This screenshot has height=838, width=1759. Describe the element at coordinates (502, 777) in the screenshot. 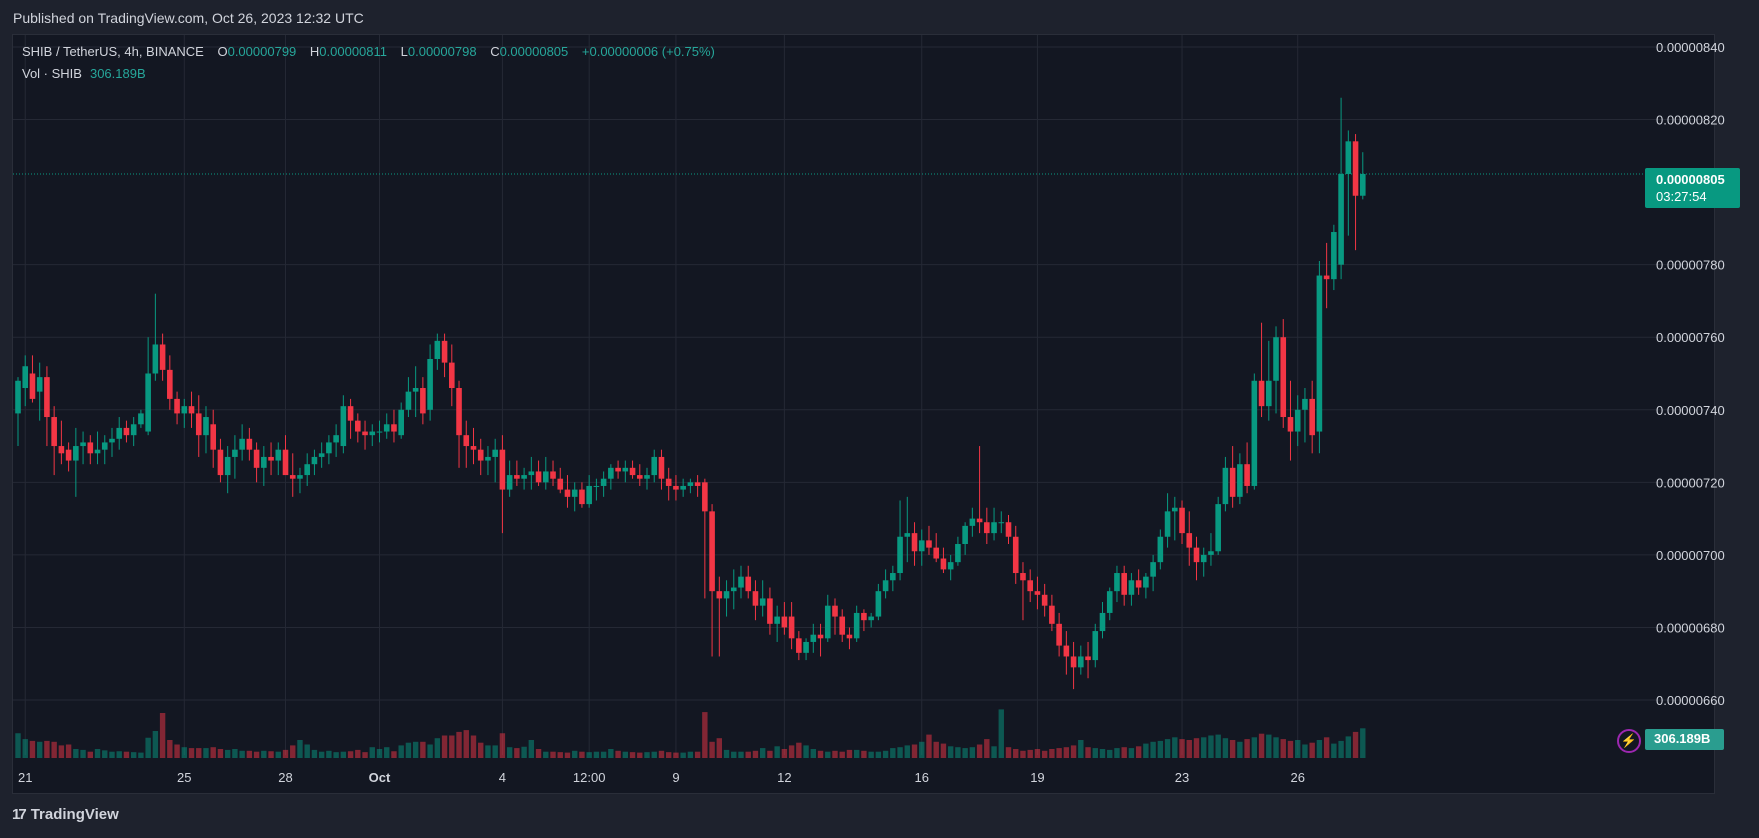

I see `time-axis-label: 4` at that location.